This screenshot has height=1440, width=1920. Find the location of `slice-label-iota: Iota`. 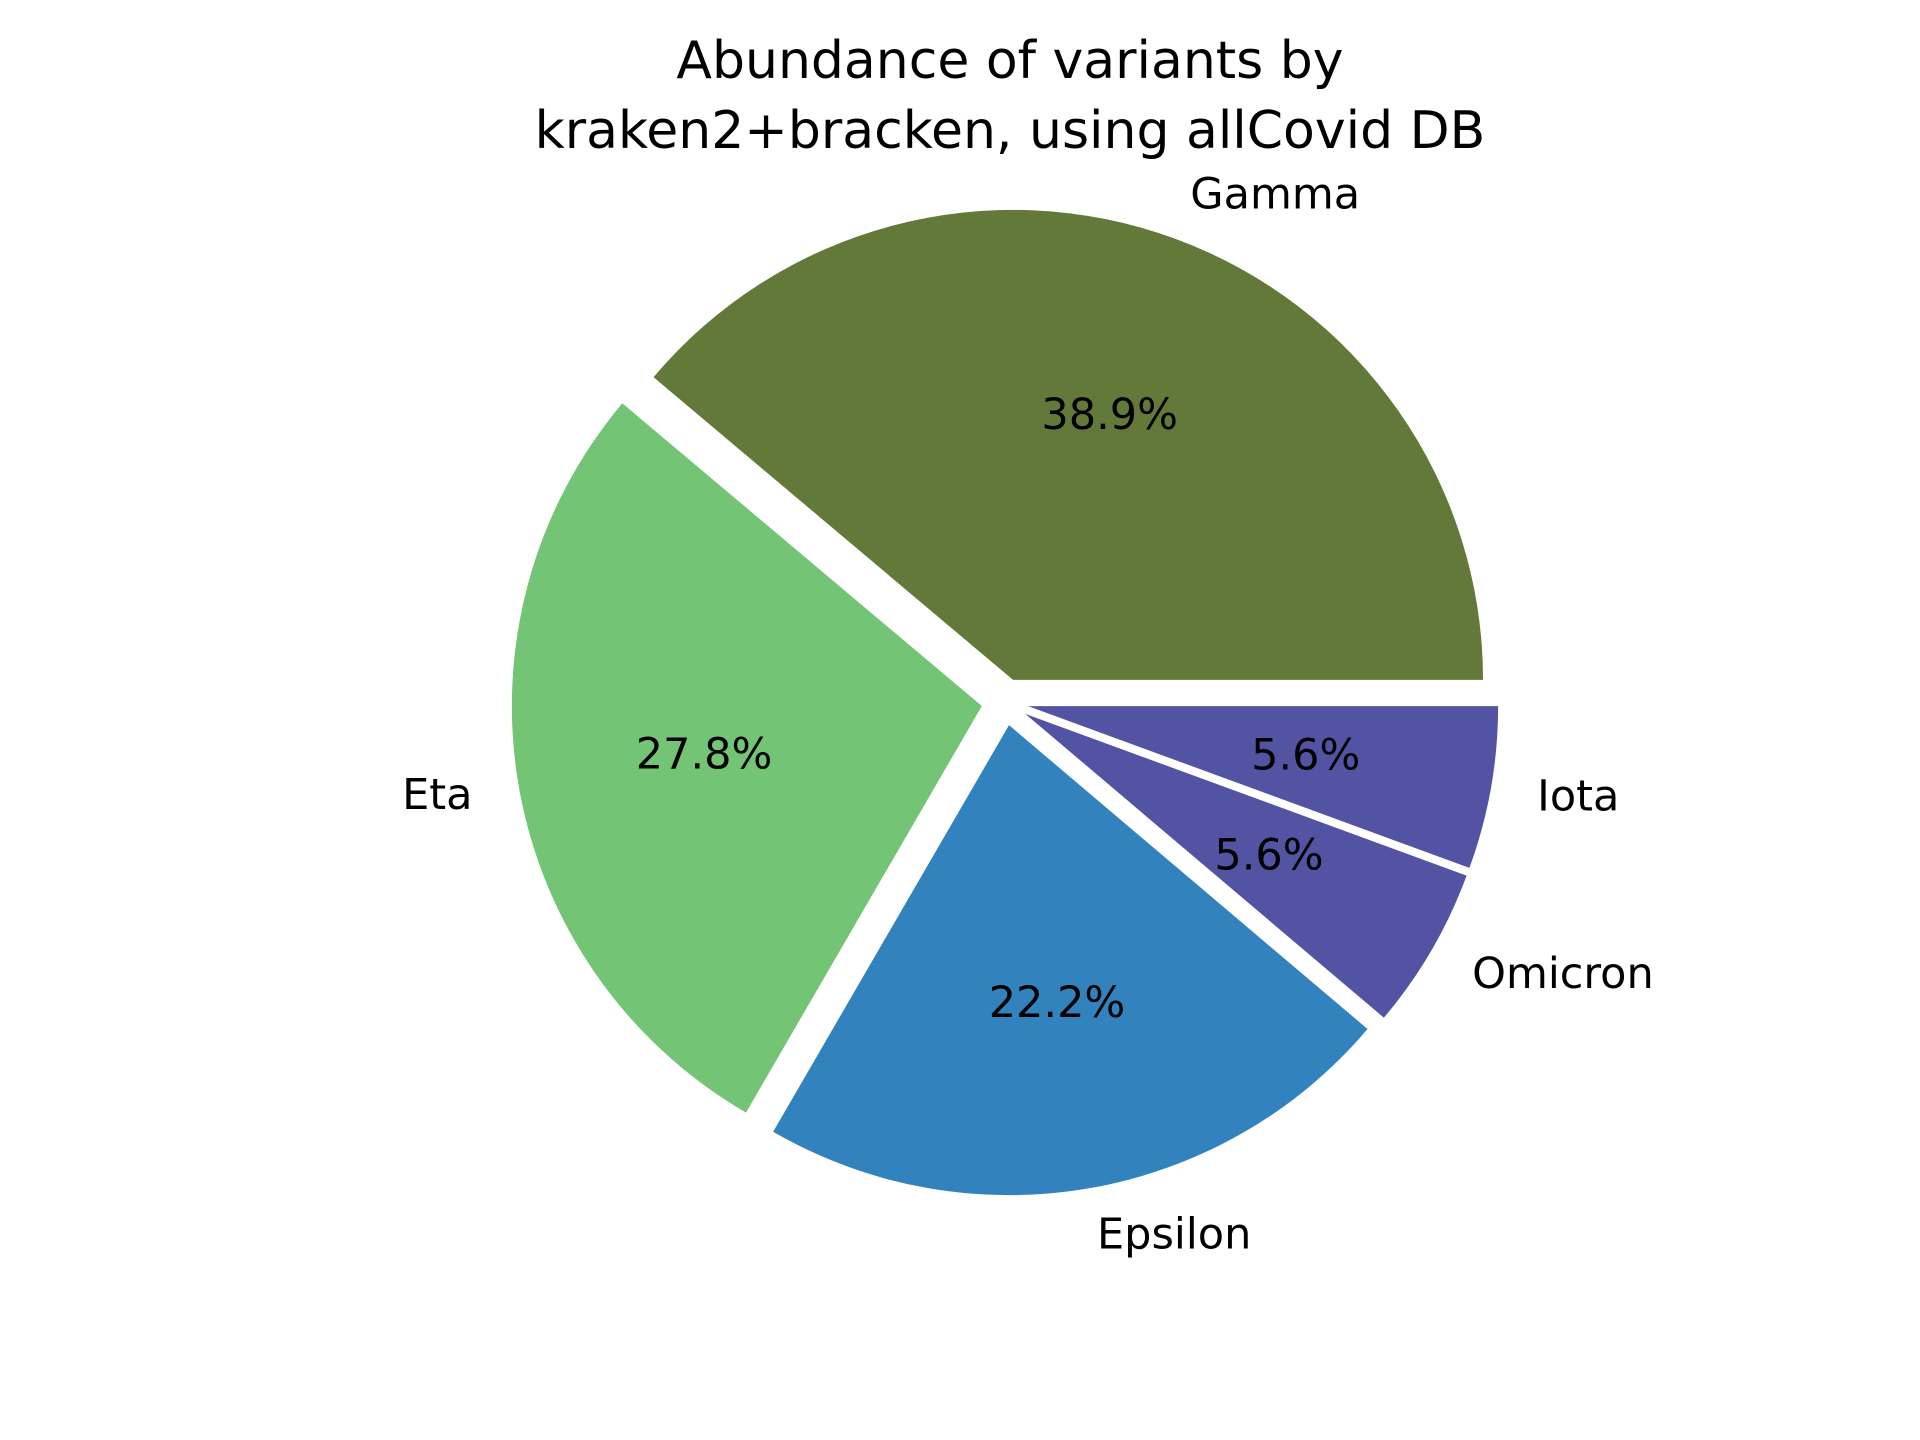

slice-label-iota: Iota is located at coordinates (1578, 797).